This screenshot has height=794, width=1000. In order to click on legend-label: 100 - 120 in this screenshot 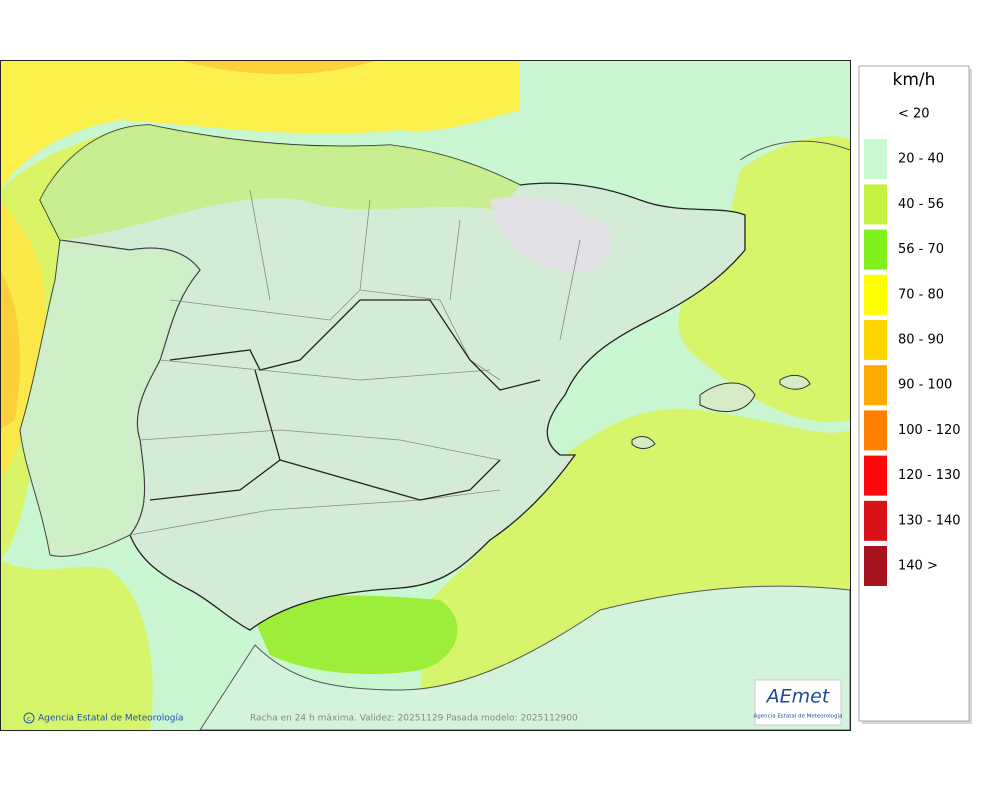, I will do `click(929, 430)`.